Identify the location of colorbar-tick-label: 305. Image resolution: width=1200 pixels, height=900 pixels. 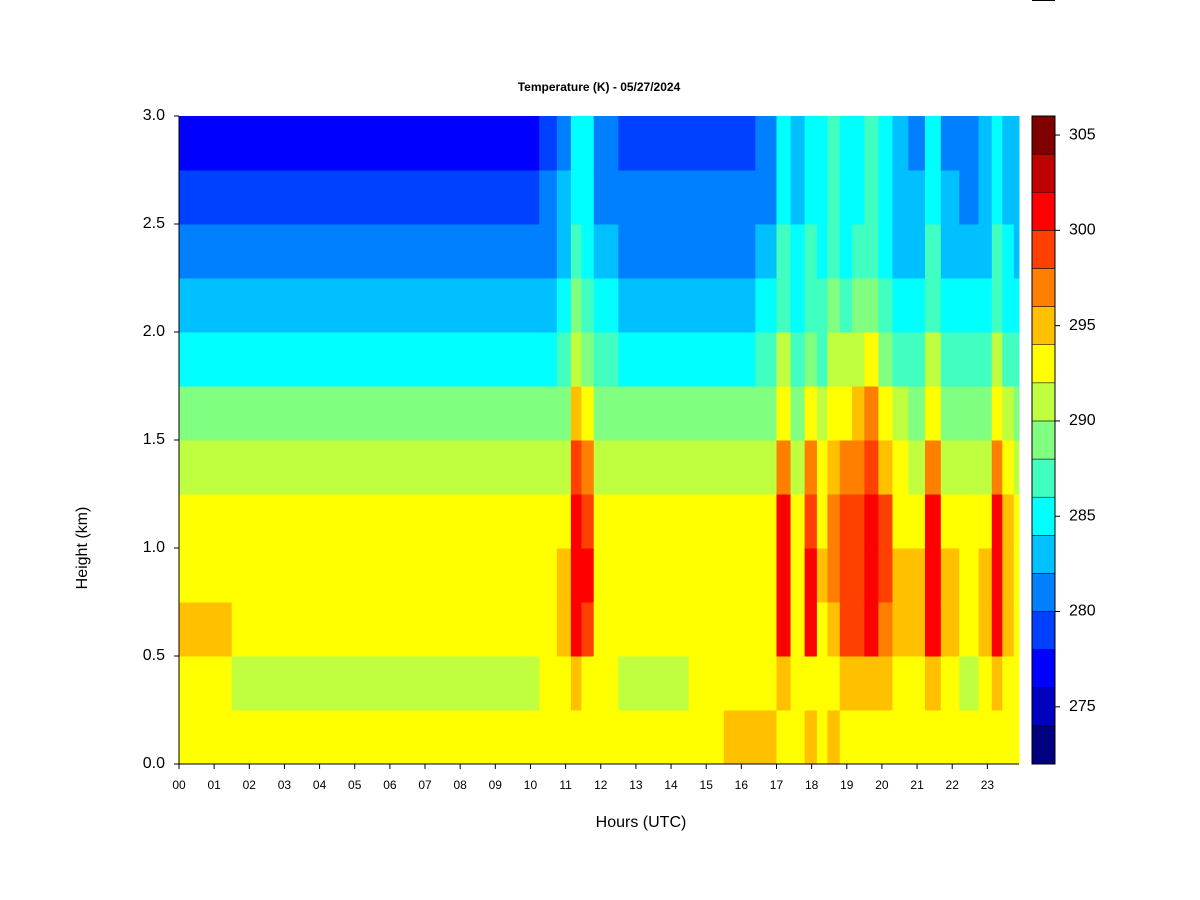
(1082, 134).